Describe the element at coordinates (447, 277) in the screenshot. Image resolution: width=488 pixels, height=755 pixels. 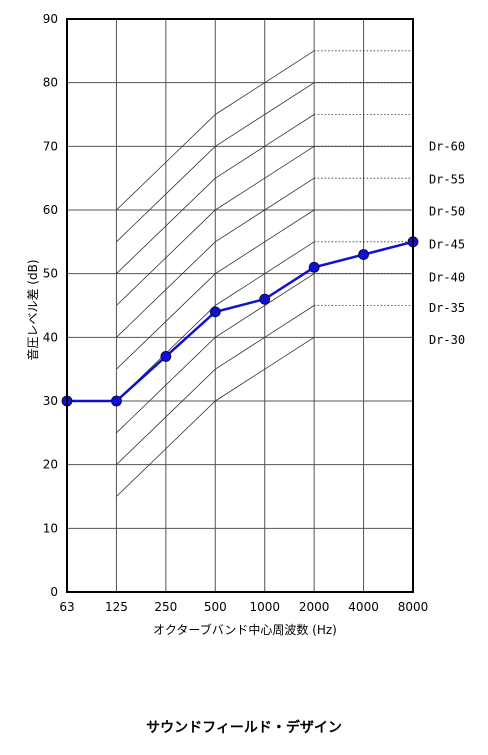
I see `dr-label: Dr-40` at that location.